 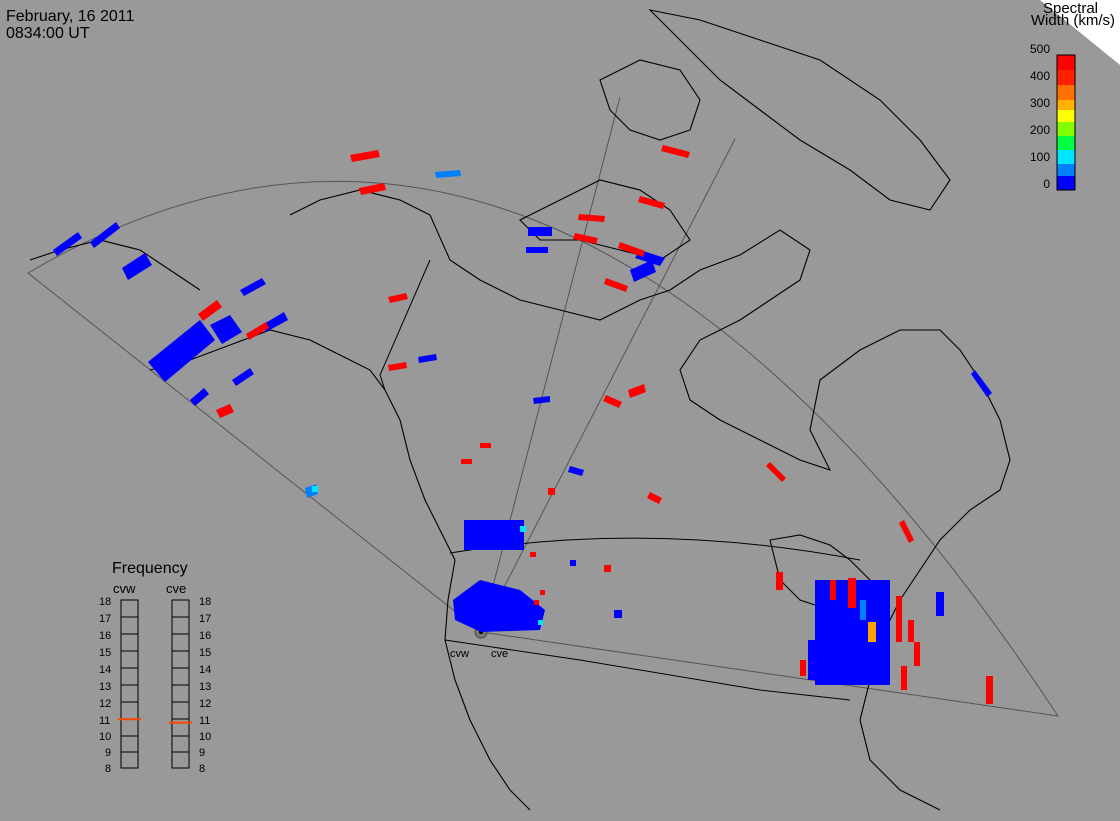 I want to click on freq-tick-right: 10, so click(x=205, y=737).